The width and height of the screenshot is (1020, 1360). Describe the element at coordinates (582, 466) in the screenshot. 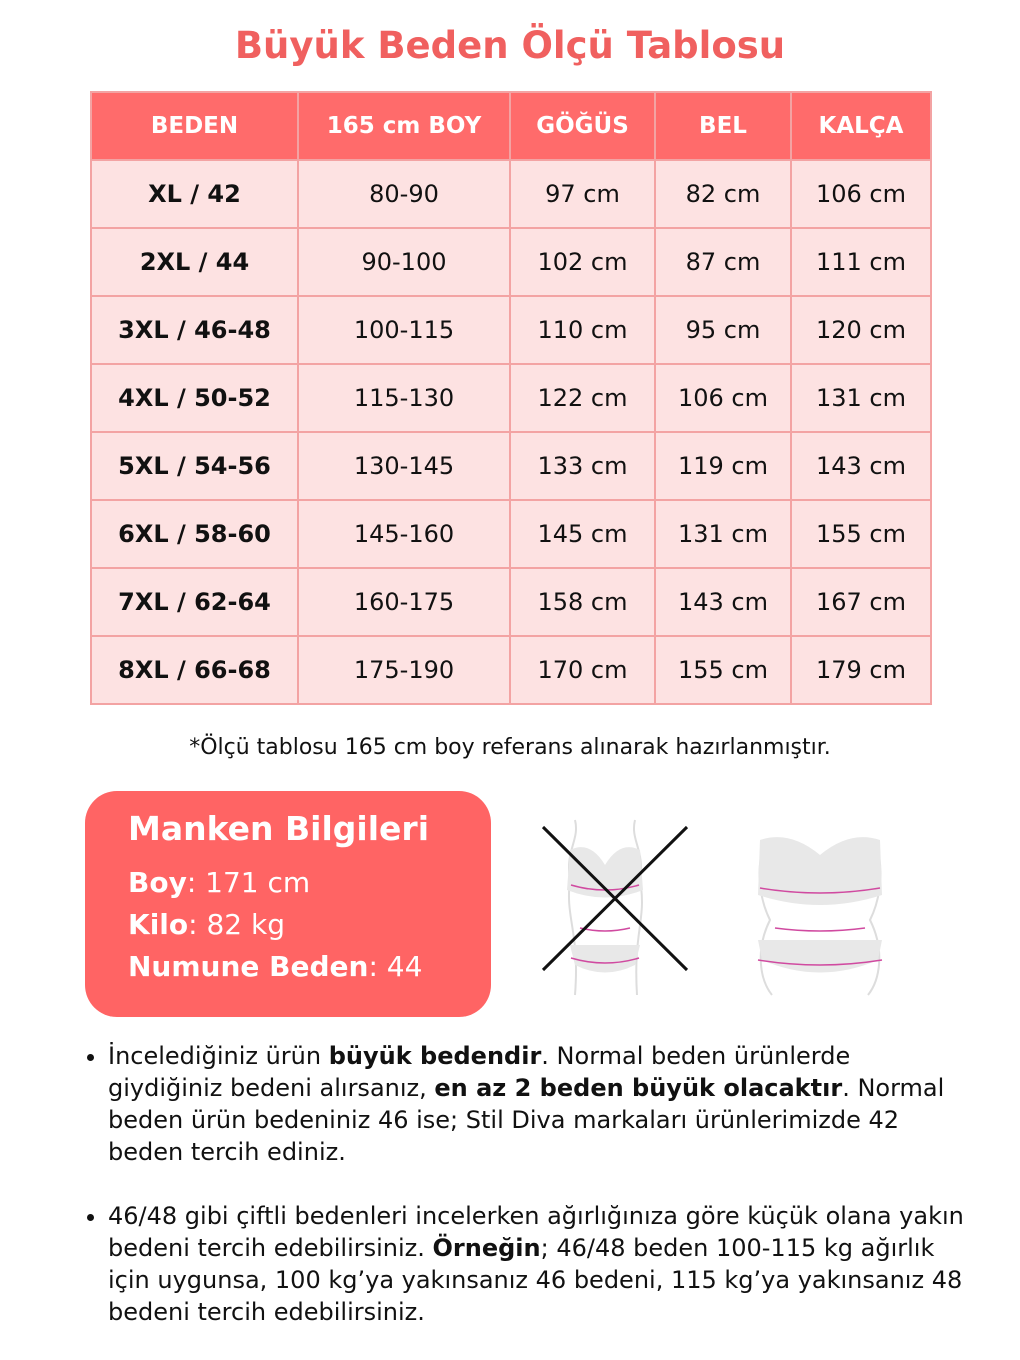

I see `measure-cell: 133 cm` at that location.